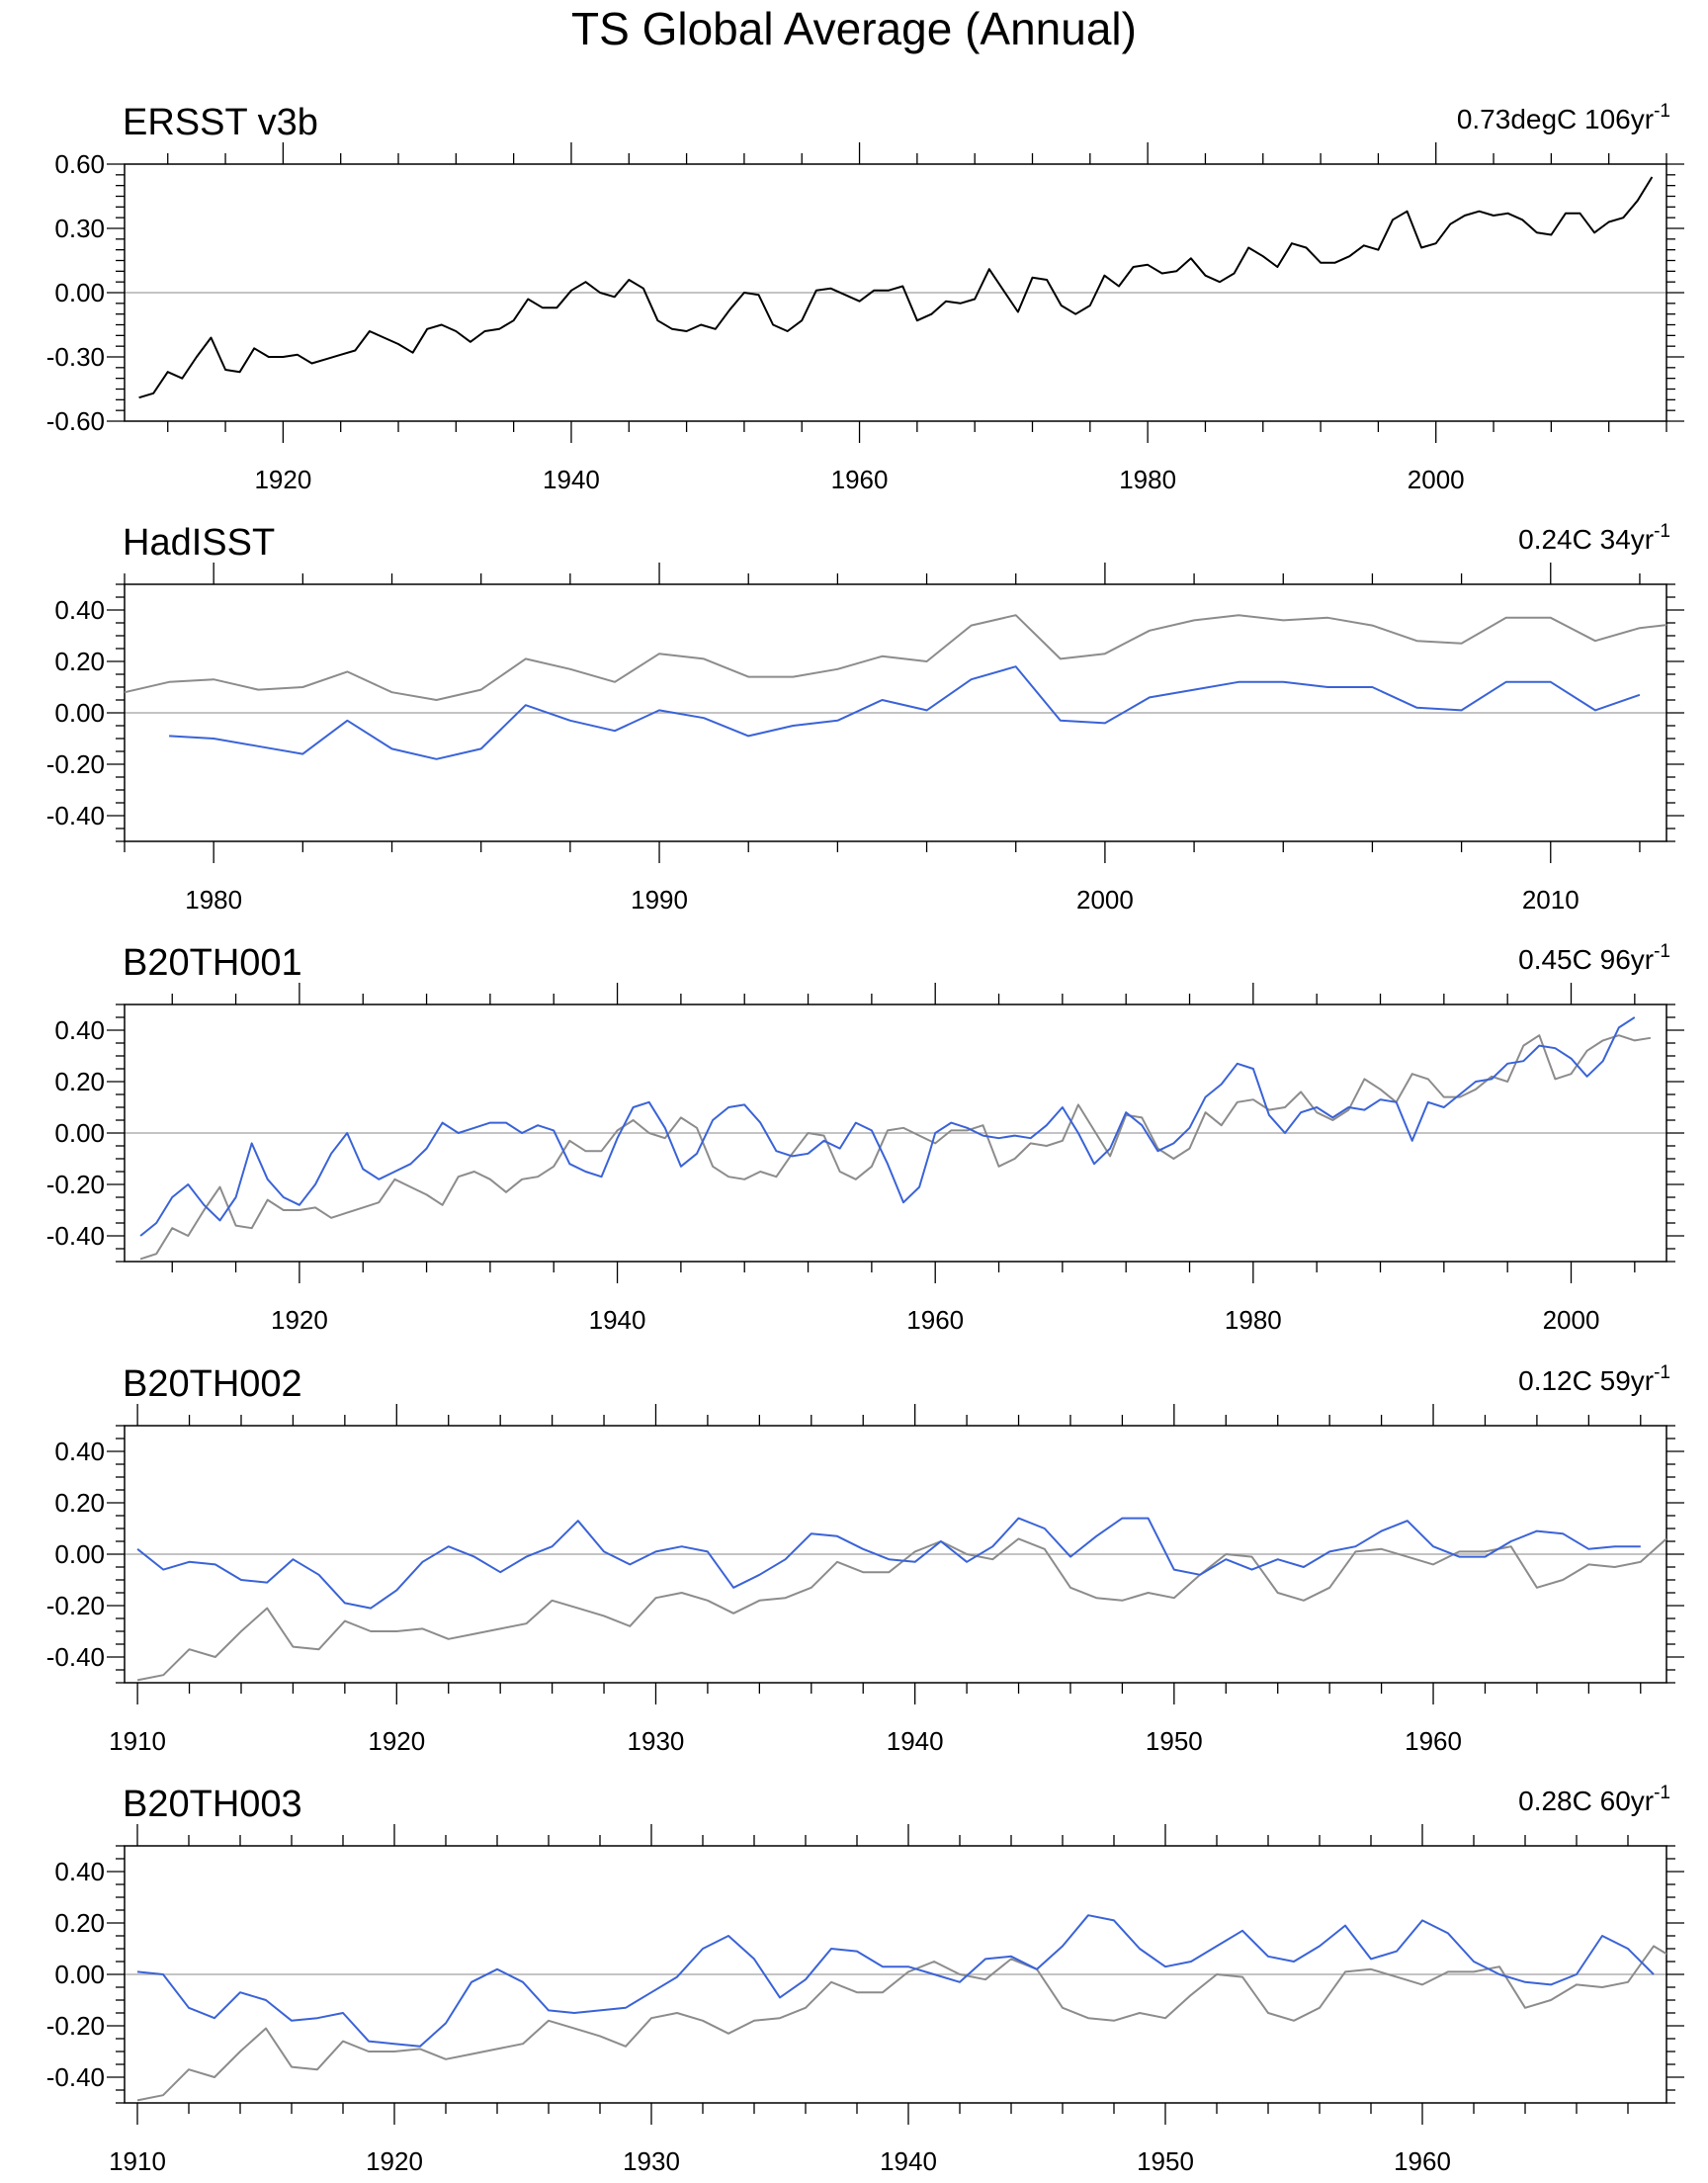 The image size is (1708, 2183). I want to click on panel-title: B20TH002, so click(213, 1384).